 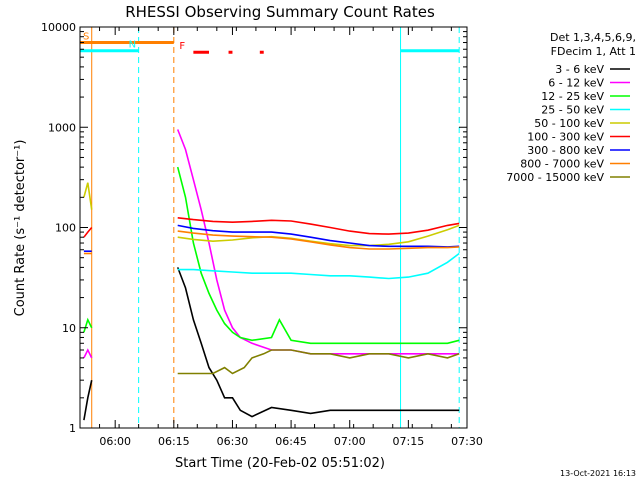 I want to click on timestamp-label: 13-Oct-2021 16:13, so click(x=598, y=473).